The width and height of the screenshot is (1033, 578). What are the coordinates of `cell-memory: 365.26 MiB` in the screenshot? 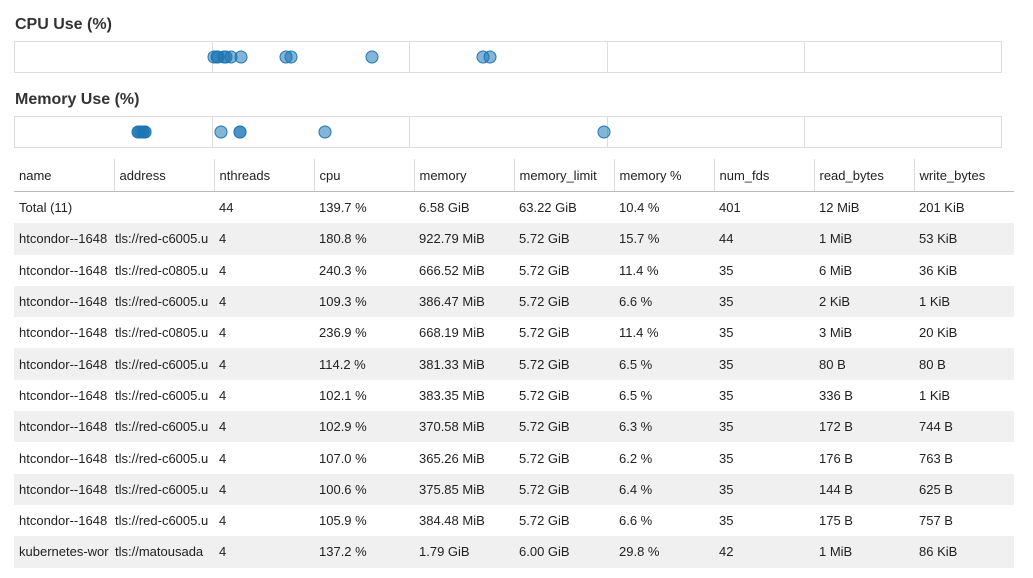 It's located at (452, 458).